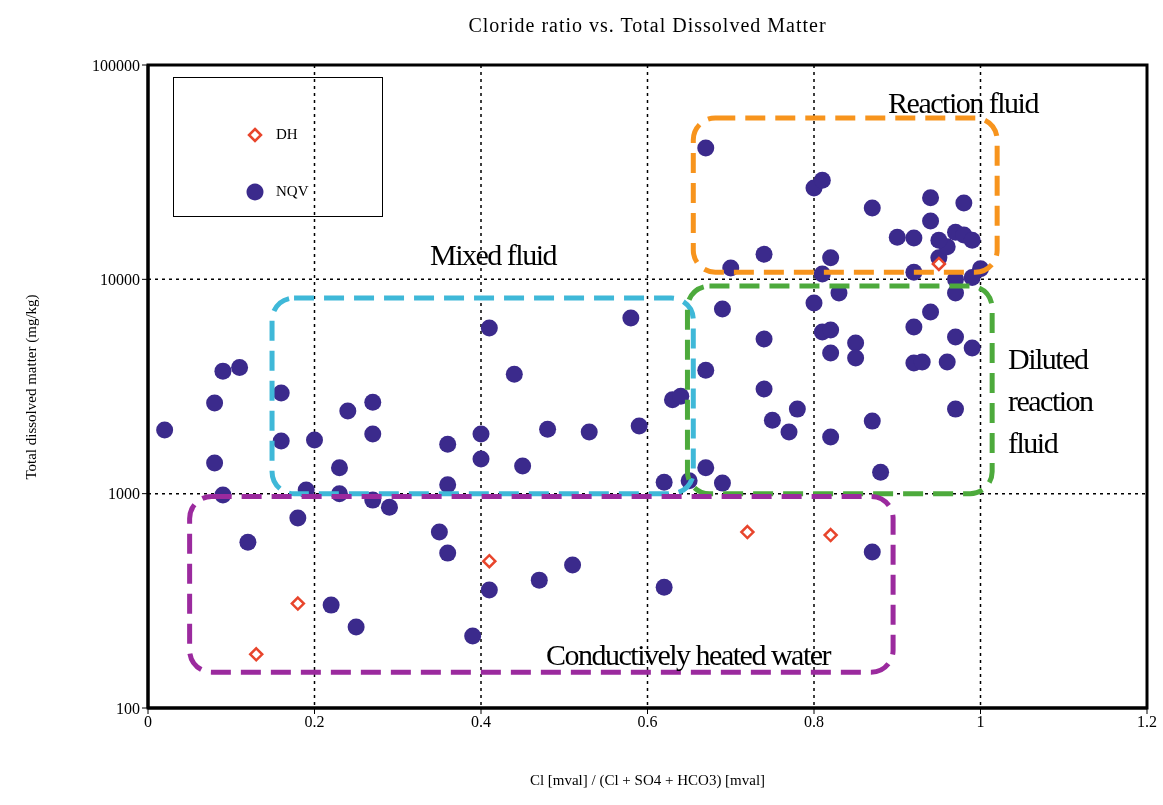 This screenshot has width=1163, height=805. What do you see at coordinates (287, 134) in the screenshot?
I see `legend-label: DH` at bounding box center [287, 134].